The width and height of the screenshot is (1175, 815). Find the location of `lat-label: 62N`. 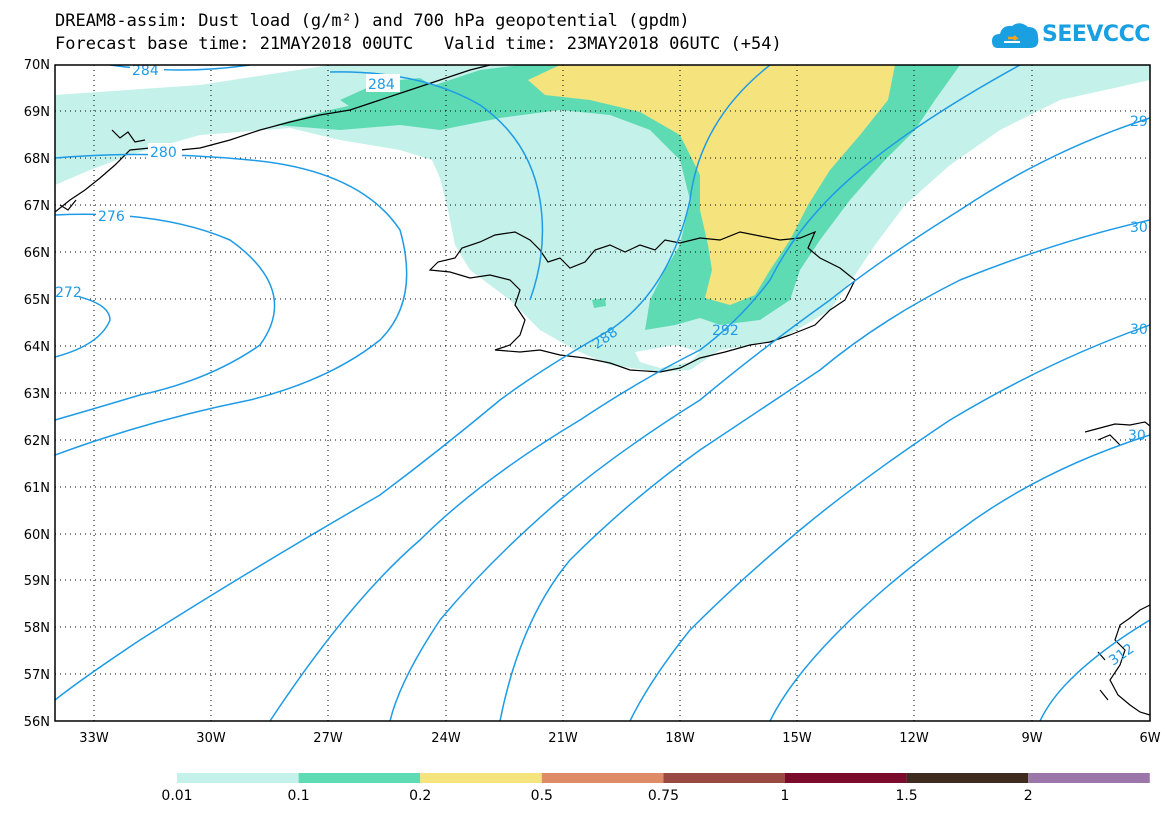

lat-label: 62N is located at coordinates (37, 441).